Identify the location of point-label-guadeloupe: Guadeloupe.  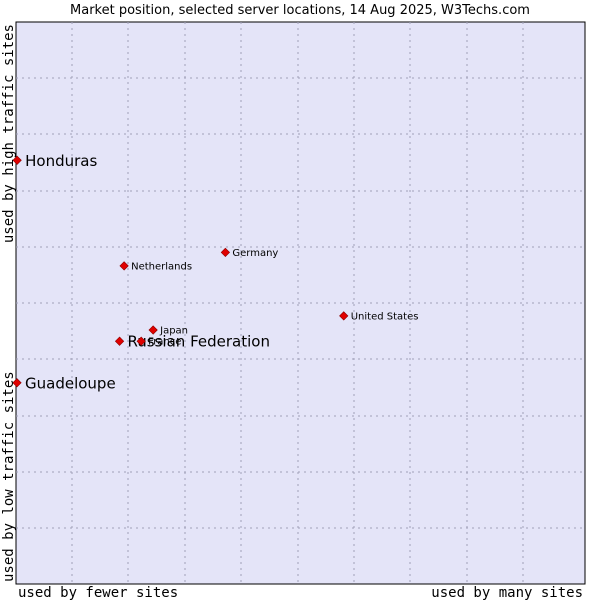
(70, 383).